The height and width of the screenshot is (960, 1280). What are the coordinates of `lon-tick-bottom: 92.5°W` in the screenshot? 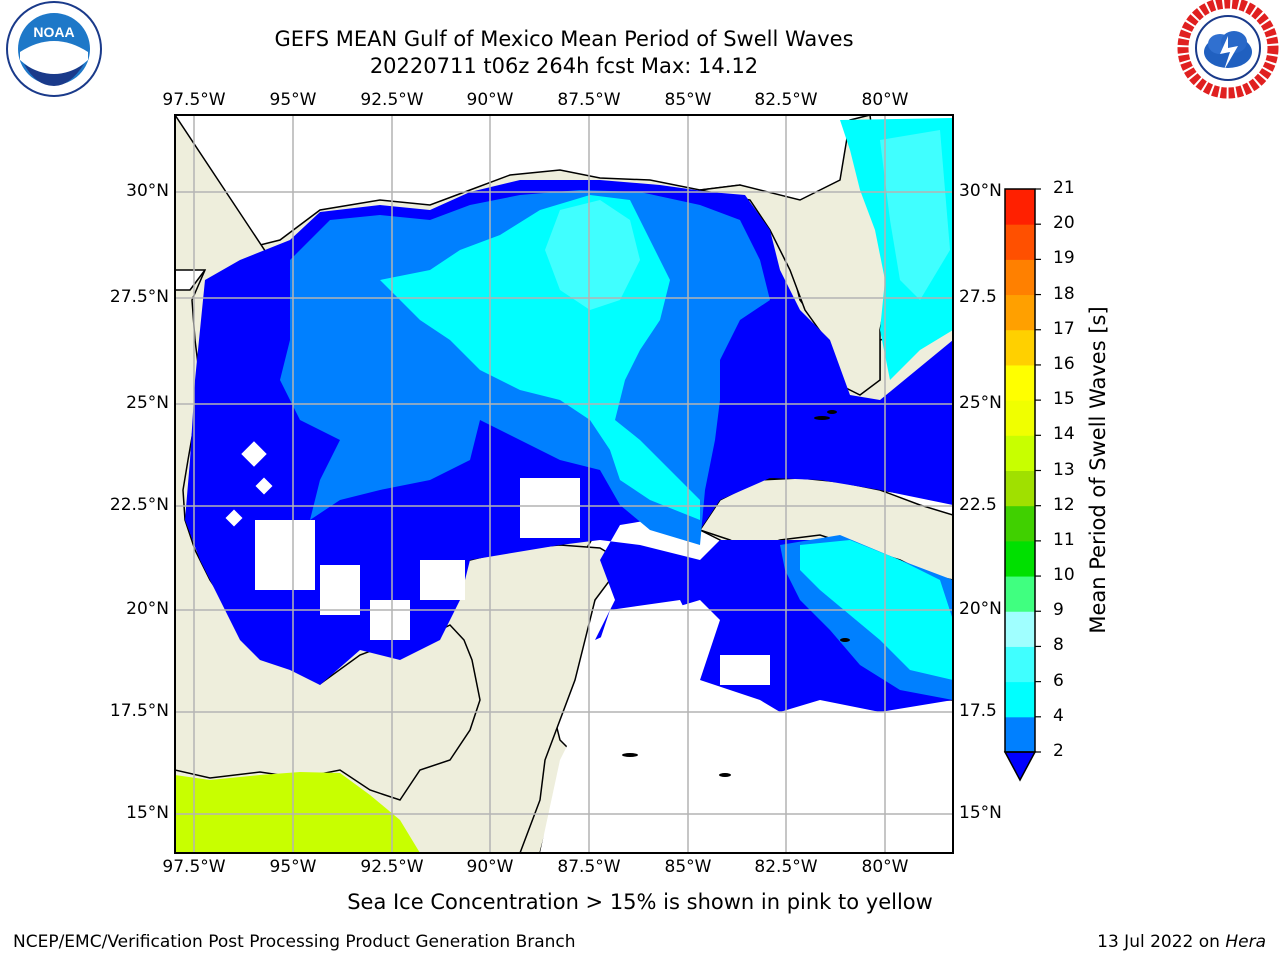 It's located at (392, 867).